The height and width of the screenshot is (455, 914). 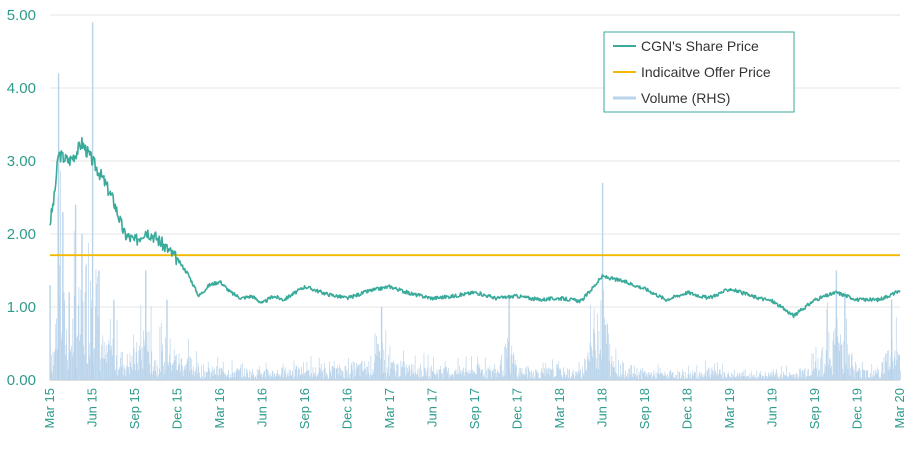 What do you see at coordinates (685, 98) in the screenshot?
I see `legend-label: Volume (RHS)` at bounding box center [685, 98].